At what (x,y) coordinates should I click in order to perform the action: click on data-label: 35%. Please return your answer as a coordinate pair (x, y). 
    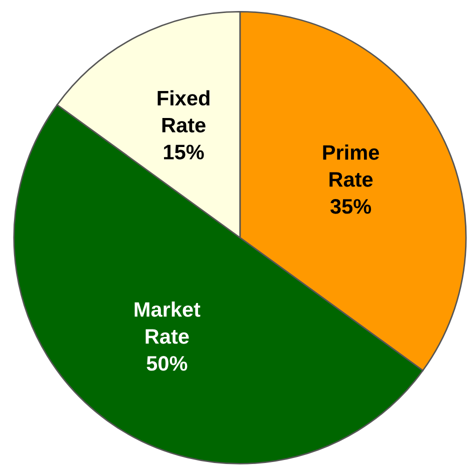
    Looking at the image, I should click on (351, 206).